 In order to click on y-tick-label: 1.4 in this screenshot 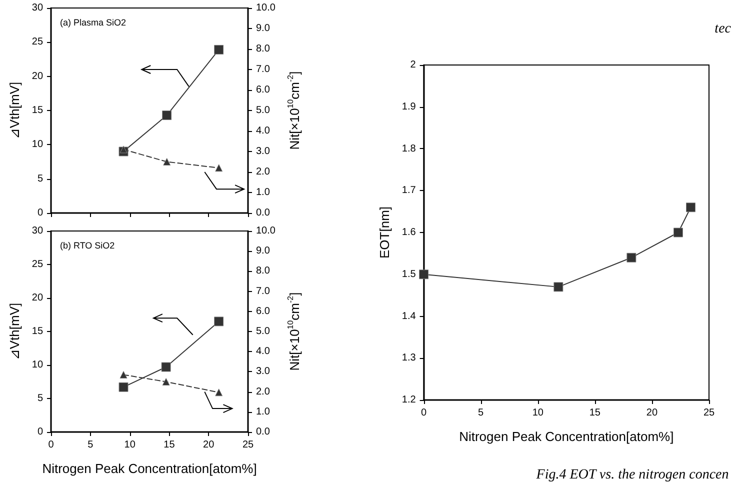, I will do `click(409, 316)`.